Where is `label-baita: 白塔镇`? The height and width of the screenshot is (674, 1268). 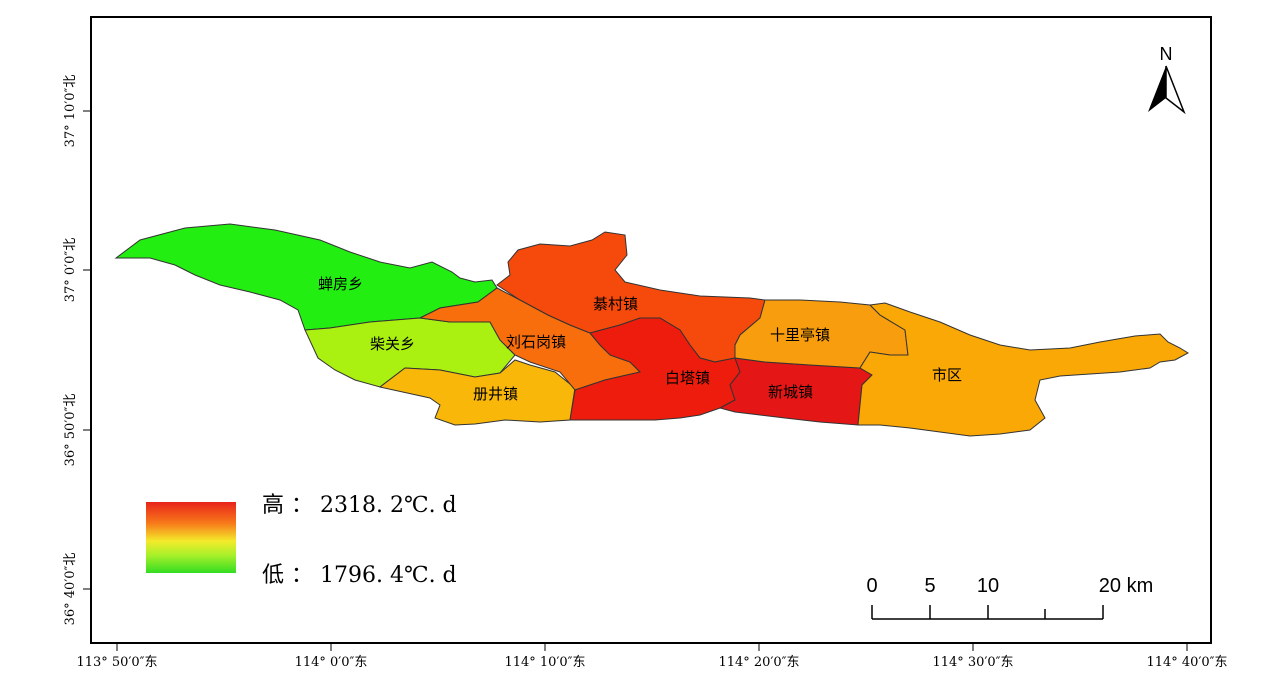 label-baita: 白塔镇 is located at coordinates (687, 378).